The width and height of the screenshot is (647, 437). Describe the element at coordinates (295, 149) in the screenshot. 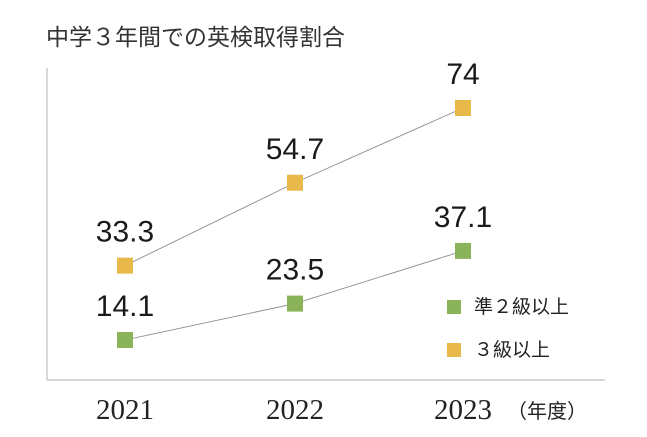

I see `data-label-grade3-2022: 54.7` at that location.